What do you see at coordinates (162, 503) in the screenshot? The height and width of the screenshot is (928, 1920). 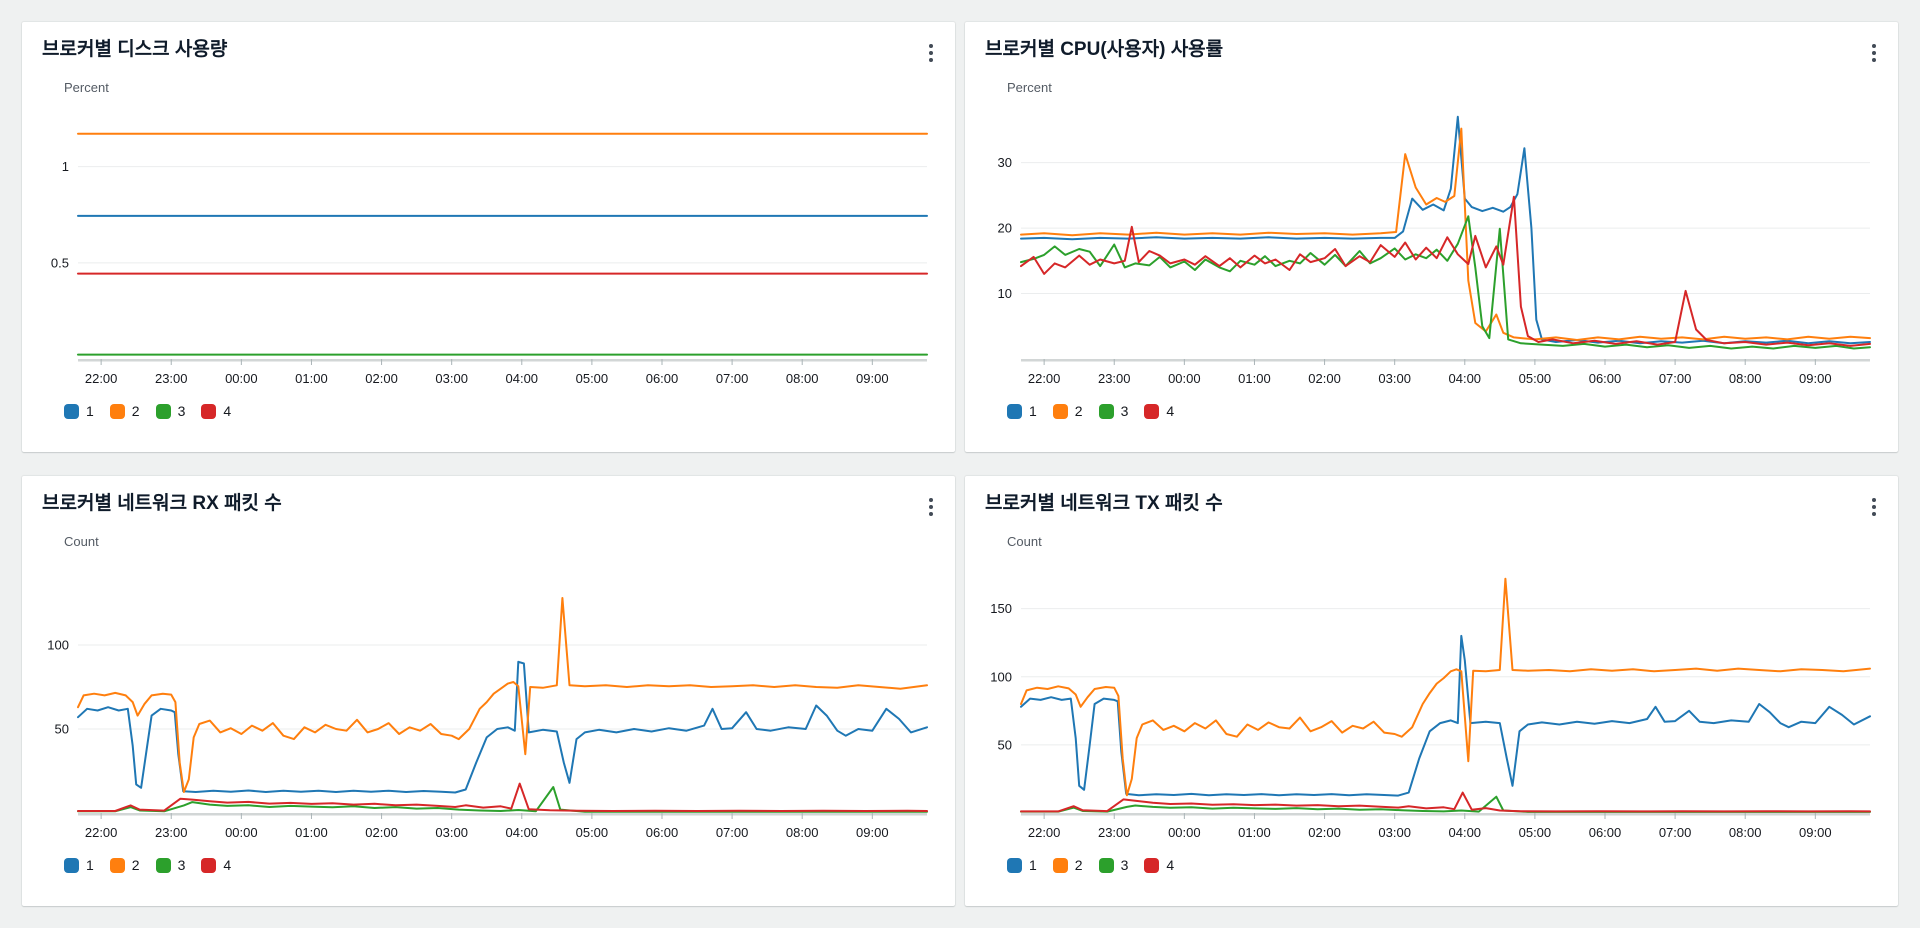 I see `chart-title: 브로커별 네트워크 RX 패킷 수` at bounding box center [162, 503].